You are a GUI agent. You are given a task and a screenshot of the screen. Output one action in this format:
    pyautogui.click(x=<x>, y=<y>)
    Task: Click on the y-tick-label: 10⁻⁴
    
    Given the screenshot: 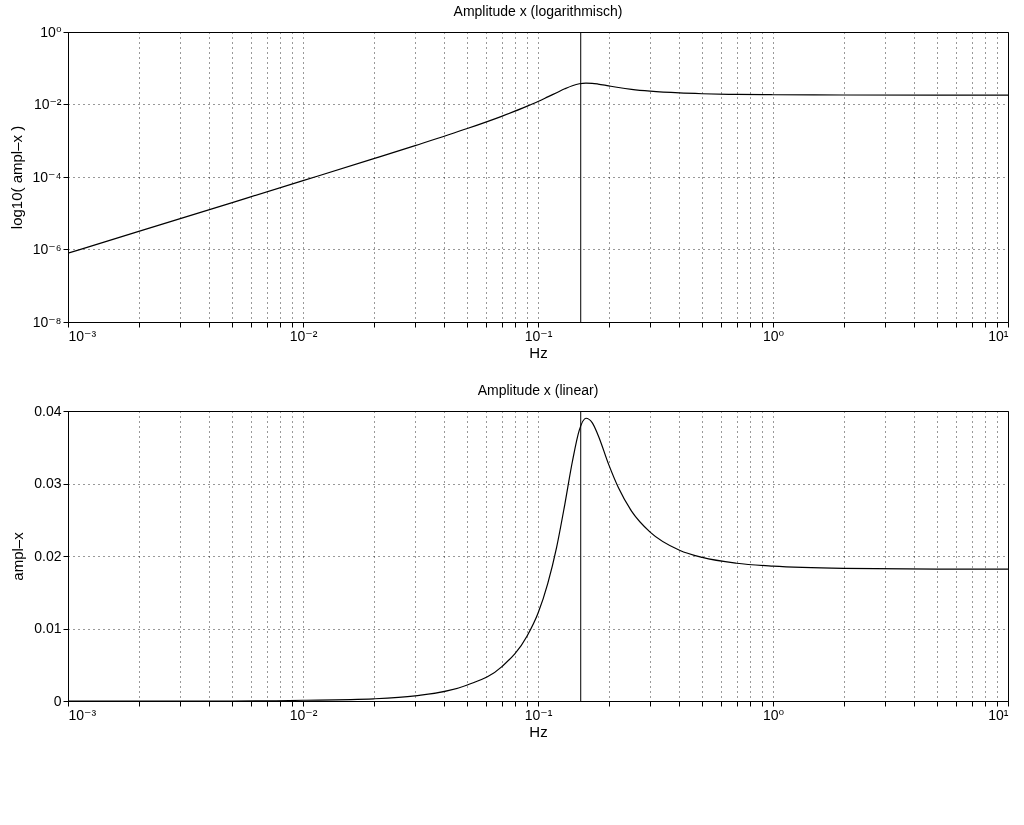 What is the action you would take?
    pyautogui.click(x=47, y=176)
    